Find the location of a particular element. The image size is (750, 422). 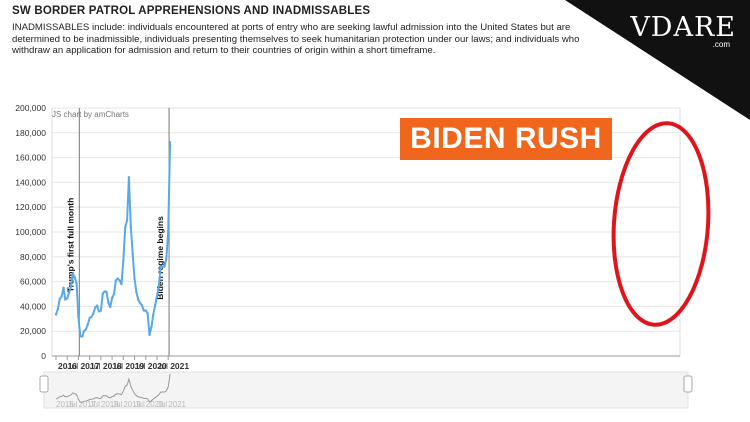

biden-rush-badge: BIDEN RUSH is located at coordinates (506, 139).